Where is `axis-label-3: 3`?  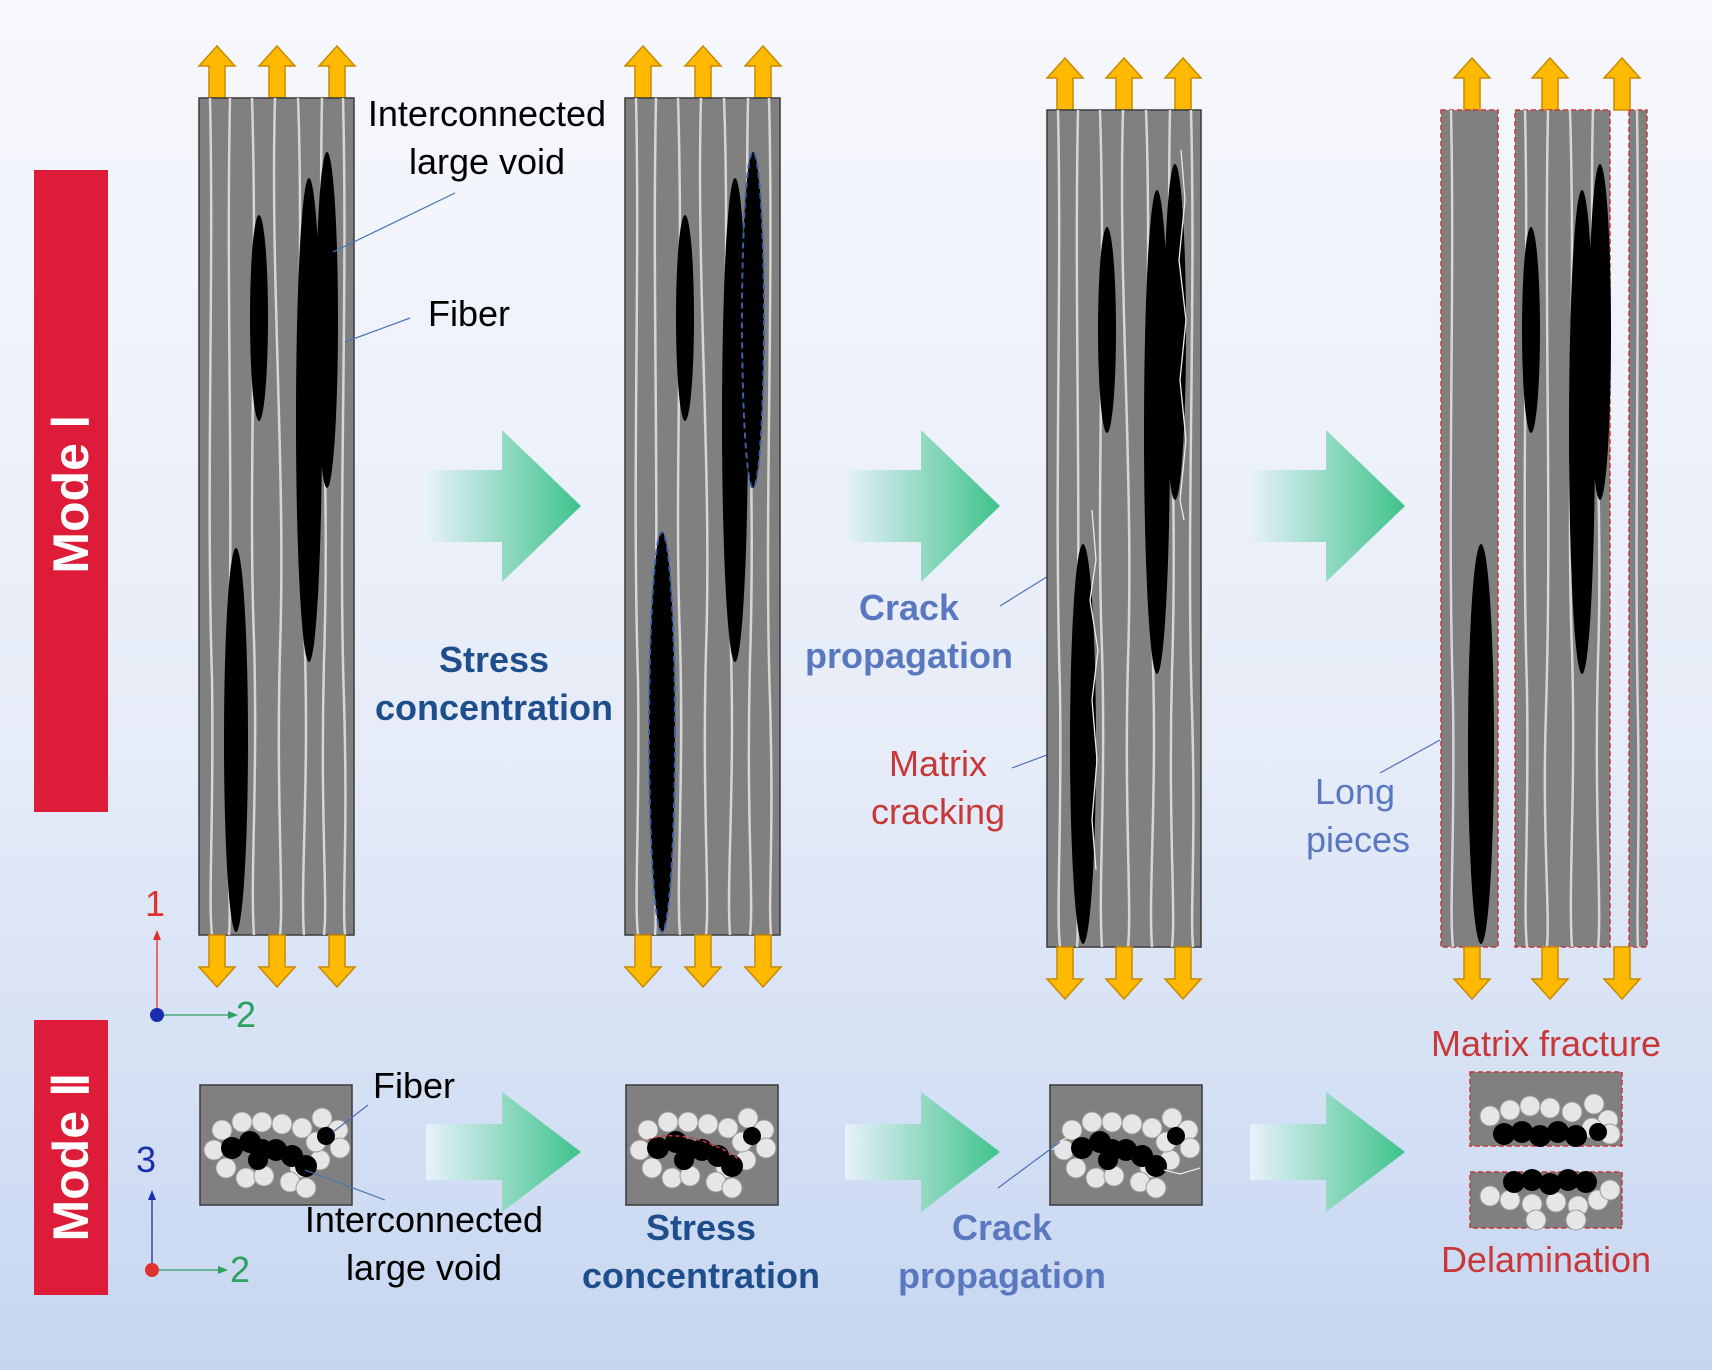
axis-label-3: 3 is located at coordinates (146, 1159).